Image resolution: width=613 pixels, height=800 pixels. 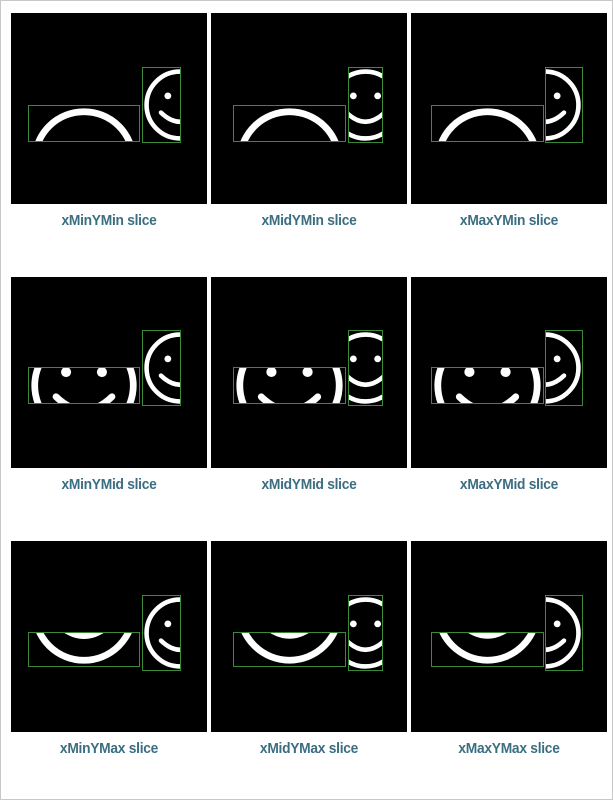 What do you see at coordinates (109, 748) in the screenshot?
I see `panel-caption: xMinYMax slice` at bounding box center [109, 748].